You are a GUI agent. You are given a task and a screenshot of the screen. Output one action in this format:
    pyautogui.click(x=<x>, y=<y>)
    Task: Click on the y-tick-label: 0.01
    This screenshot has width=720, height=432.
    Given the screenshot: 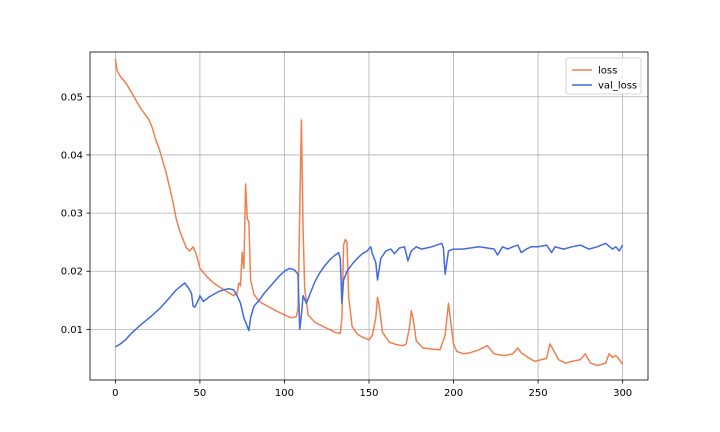 What is the action you would take?
    pyautogui.click(x=72, y=330)
    